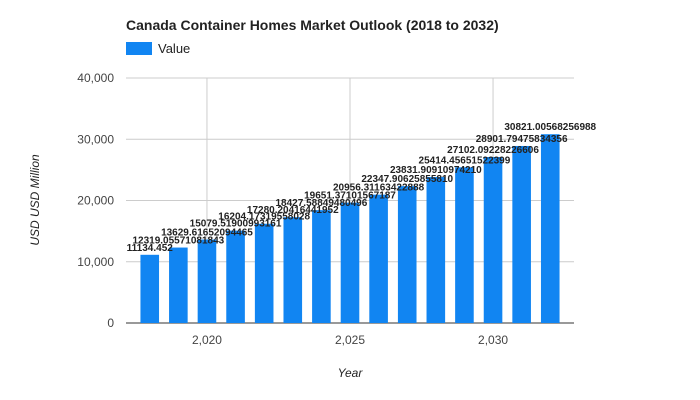  Describe the element at coordinates (322, 203) in the screenshot. I see `data-label-2024: 18427.58849480496` at that location.